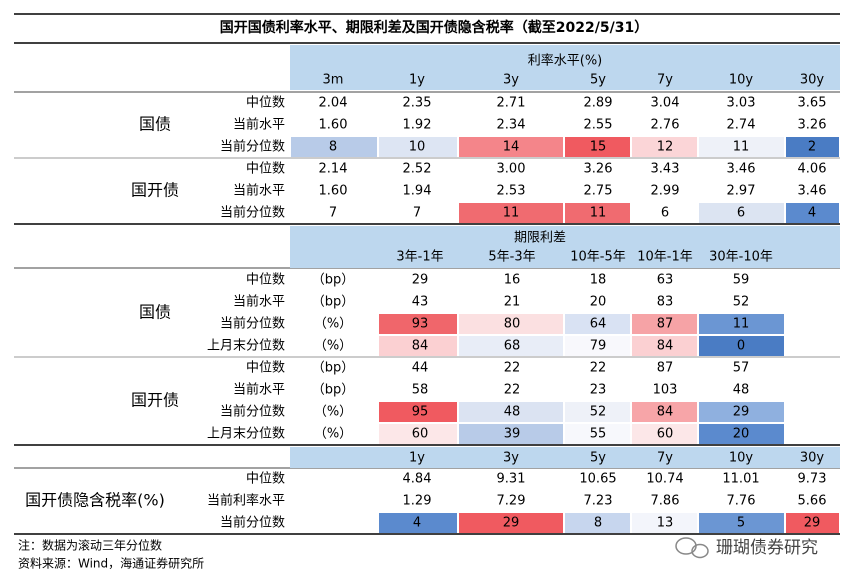 Image resolution: width=868 pixels, height=588 pixels. Describe the element at coordinates (90, 545) in the screenshot. I see `note: 注：数据为滚动三年分位数` at that location.